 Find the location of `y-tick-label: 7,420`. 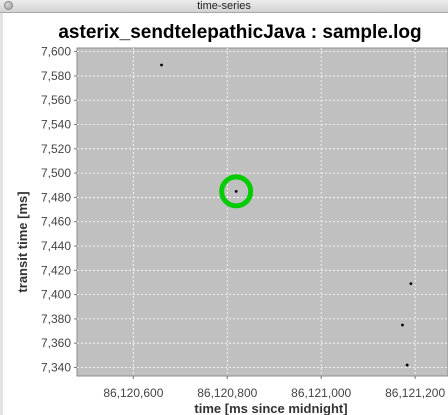

y-tick-label: 7,420 is located at coordinates (56, 270).